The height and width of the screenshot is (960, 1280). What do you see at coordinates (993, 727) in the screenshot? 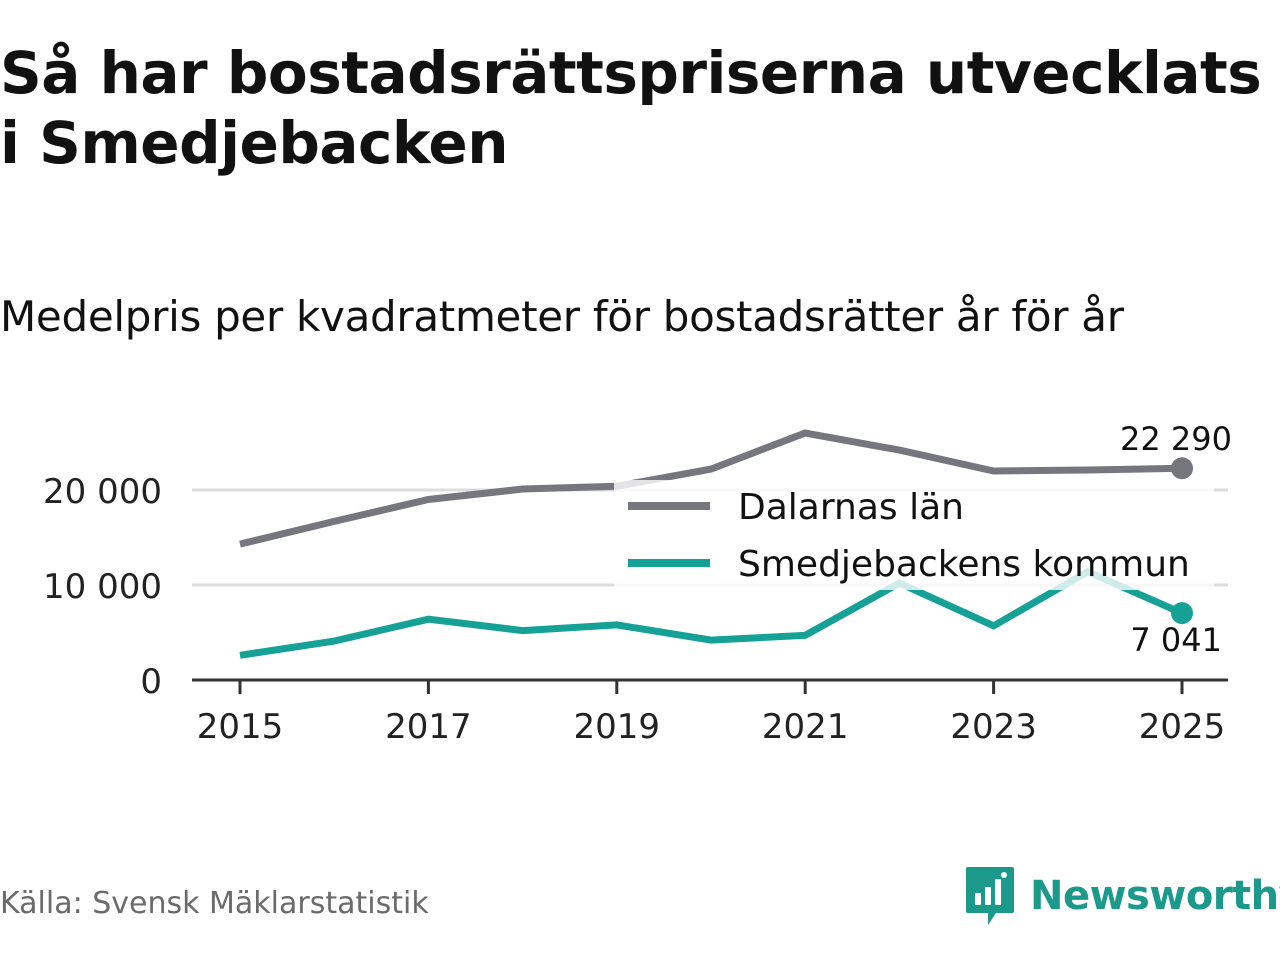
I see `x-tick-label: 2023` at bounding box center [993, 727].